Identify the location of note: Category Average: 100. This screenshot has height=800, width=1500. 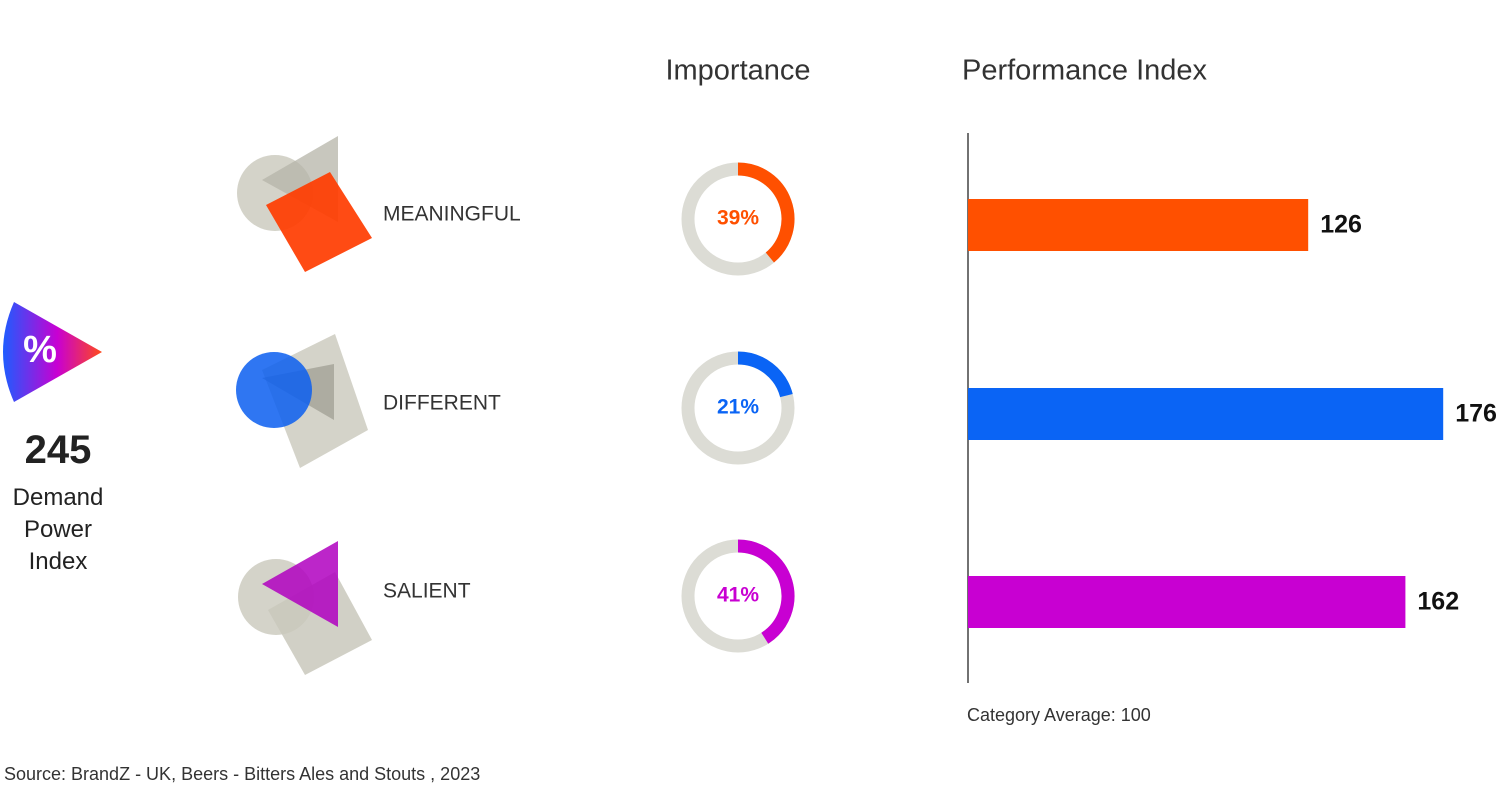
(1059, 715).